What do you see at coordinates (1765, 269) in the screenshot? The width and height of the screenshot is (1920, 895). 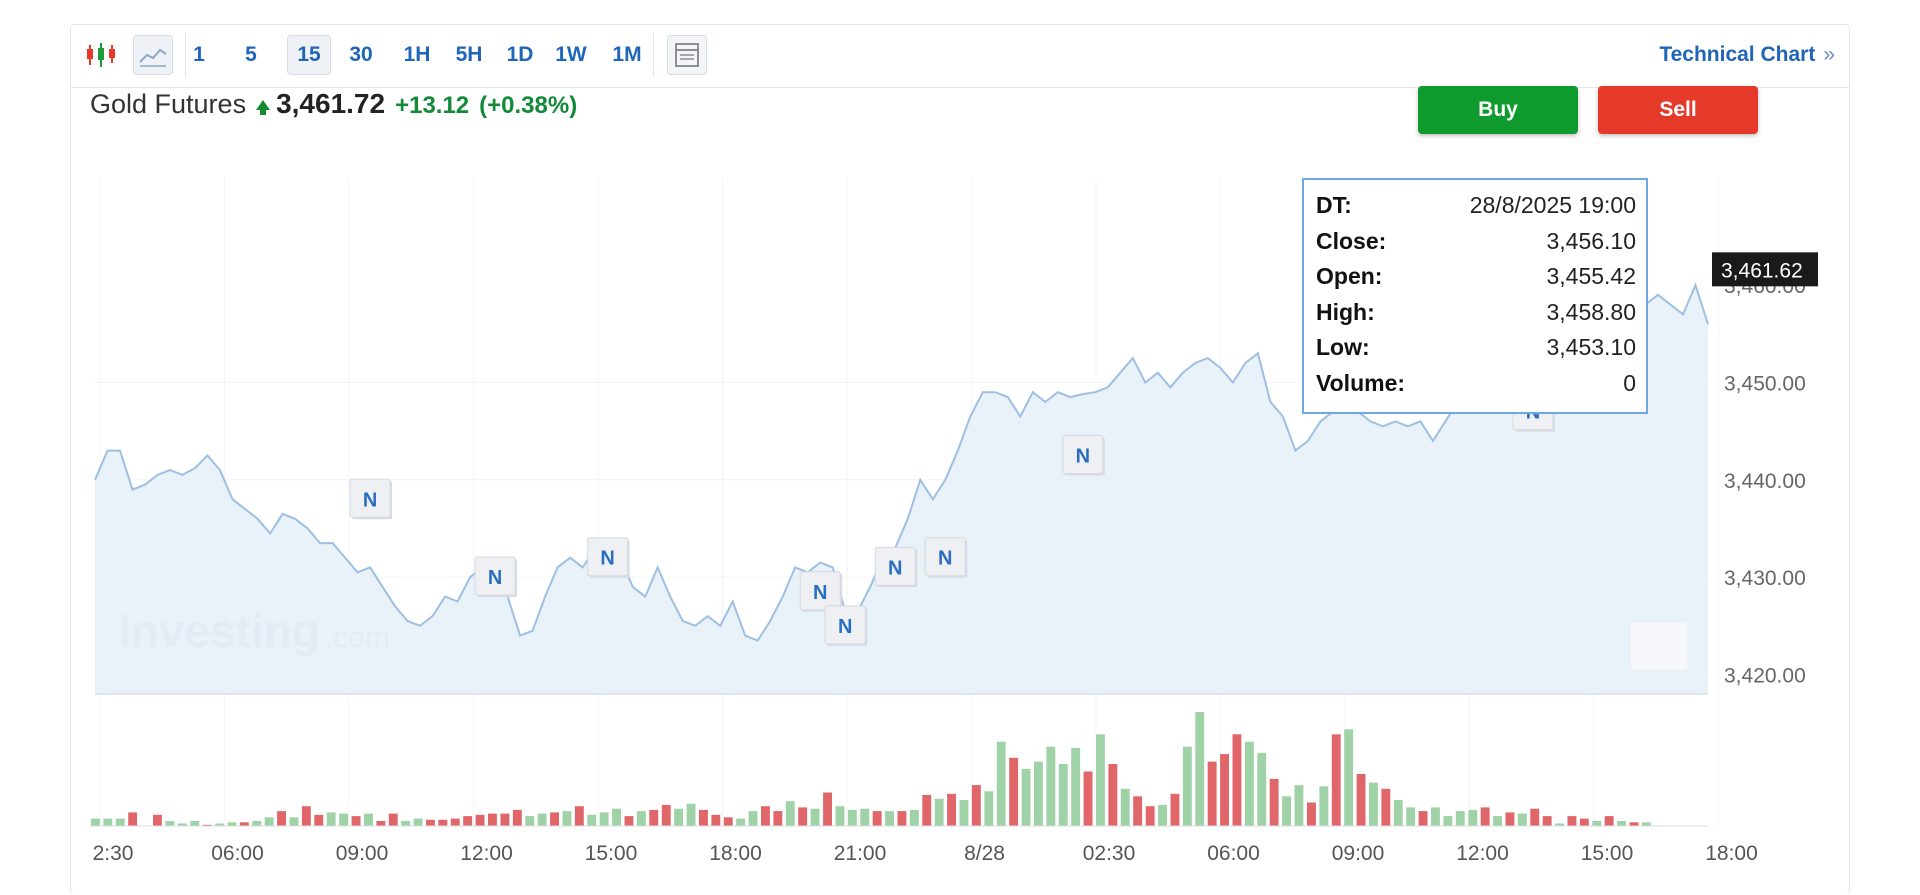 I see `last-price-tag` at bounding box center [1765, 269].